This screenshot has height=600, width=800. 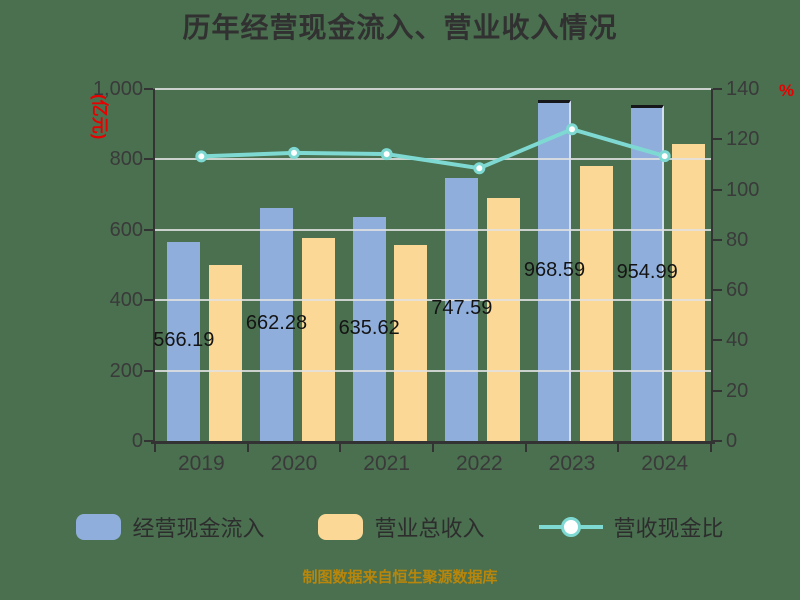 I want to click on y-tick-label-left: 200, so click(x=126, y=370).